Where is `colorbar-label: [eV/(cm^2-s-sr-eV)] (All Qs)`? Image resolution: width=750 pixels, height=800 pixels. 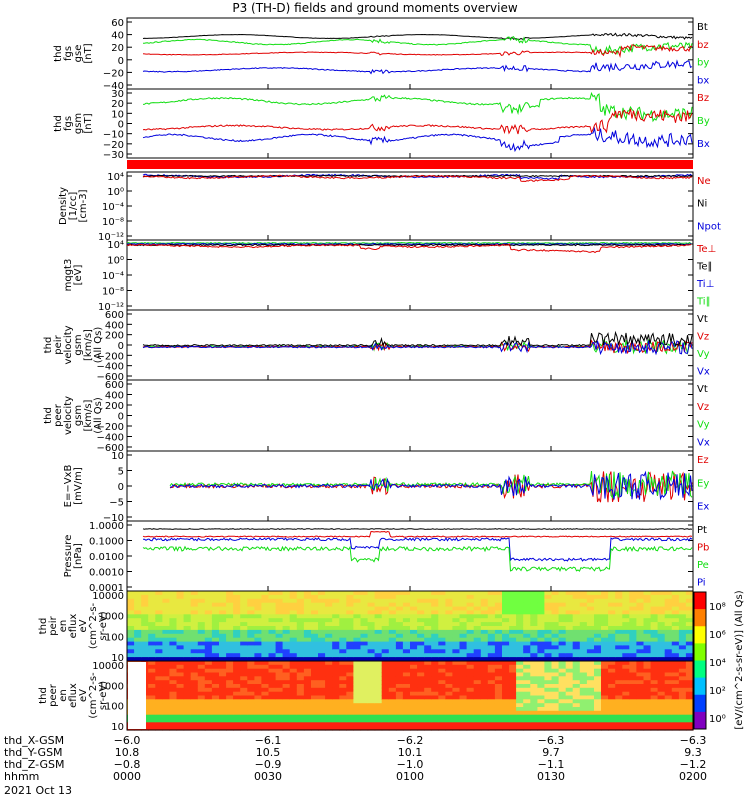 colorbar-label: [eV/(cm^2-s-sr-eV)] (All Qs) is located at coordinates (739, 659).